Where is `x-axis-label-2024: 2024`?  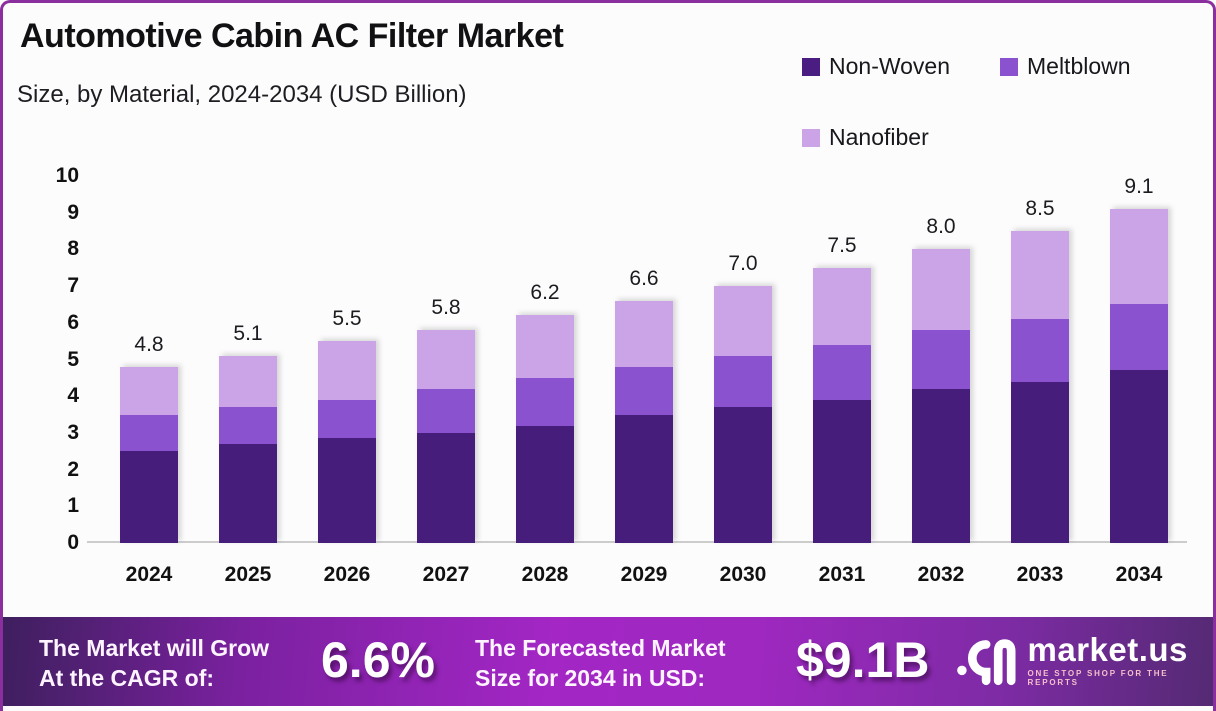
x-axis-label-2024: 2024 is located at coordinates (149, 574).